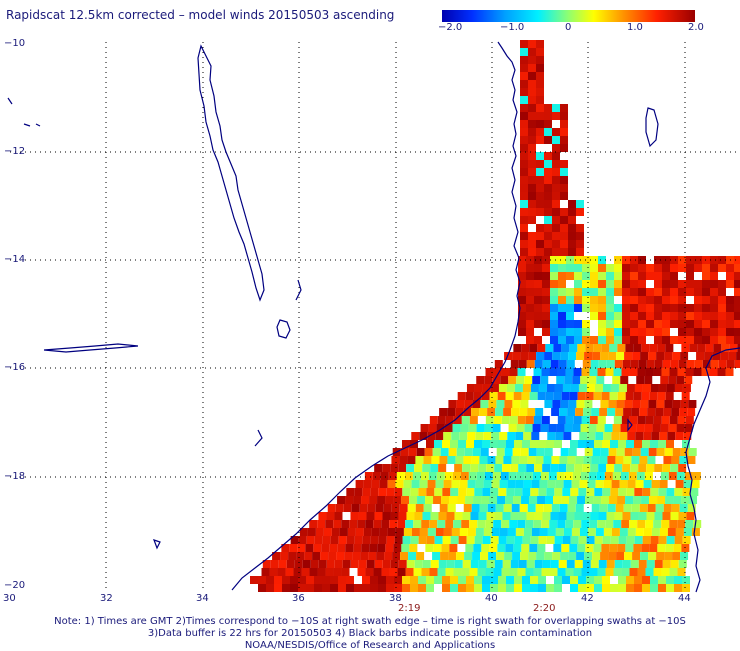  What do you see at coordinates (568, 27) in the screenshot?
I see `colorbar-label-zero: 0` at bounding box center [568, 27].